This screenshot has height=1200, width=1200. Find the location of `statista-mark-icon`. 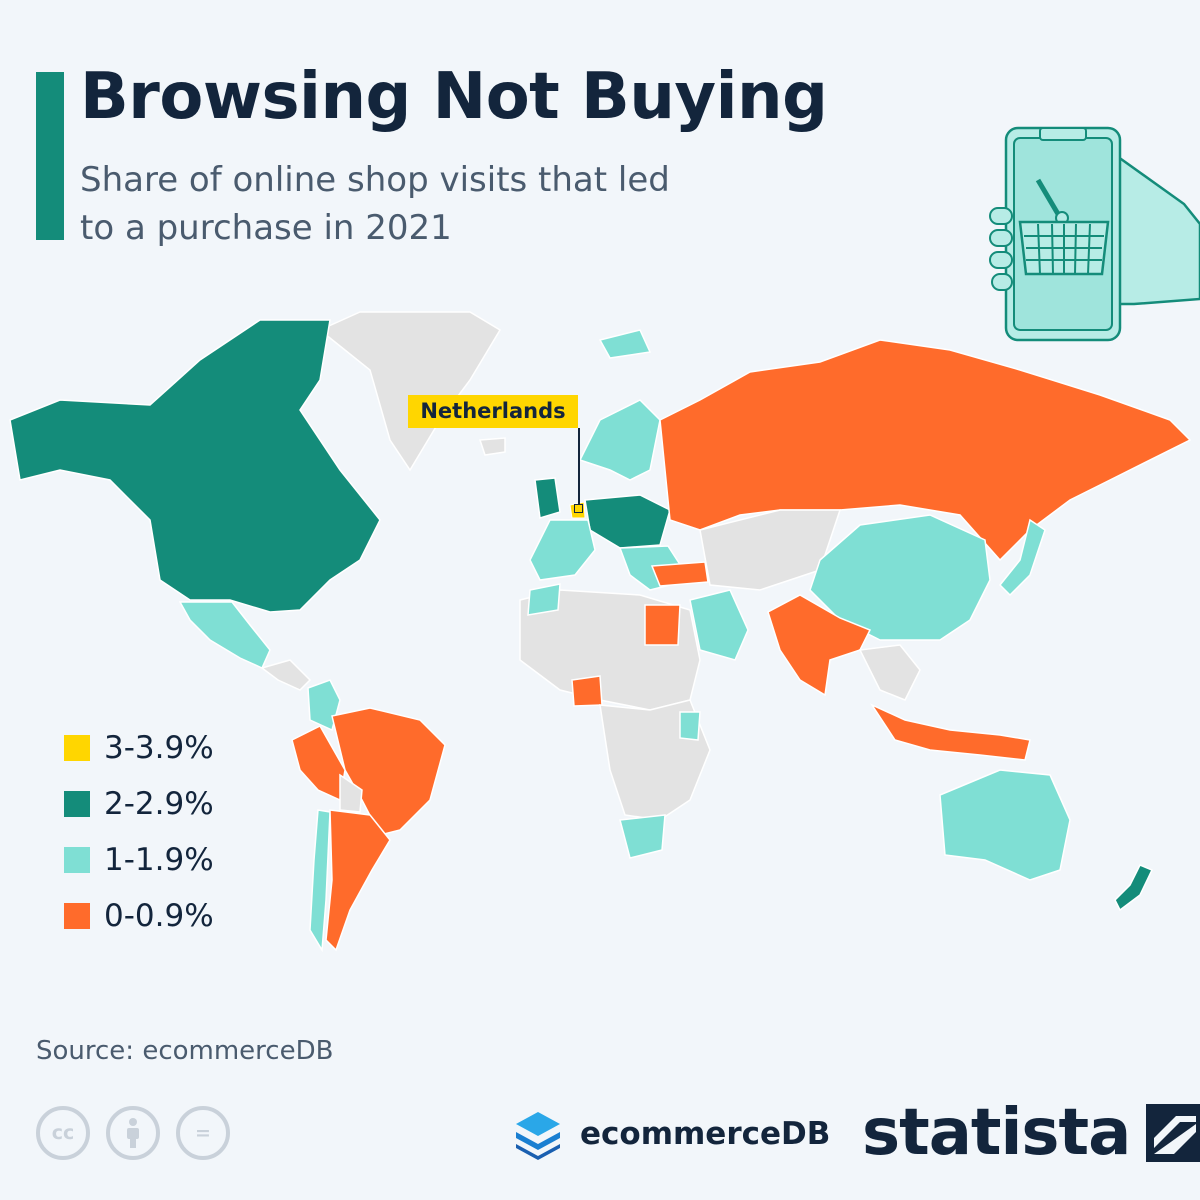

statista-mark-icon is located at coordinates (1173, 1133).